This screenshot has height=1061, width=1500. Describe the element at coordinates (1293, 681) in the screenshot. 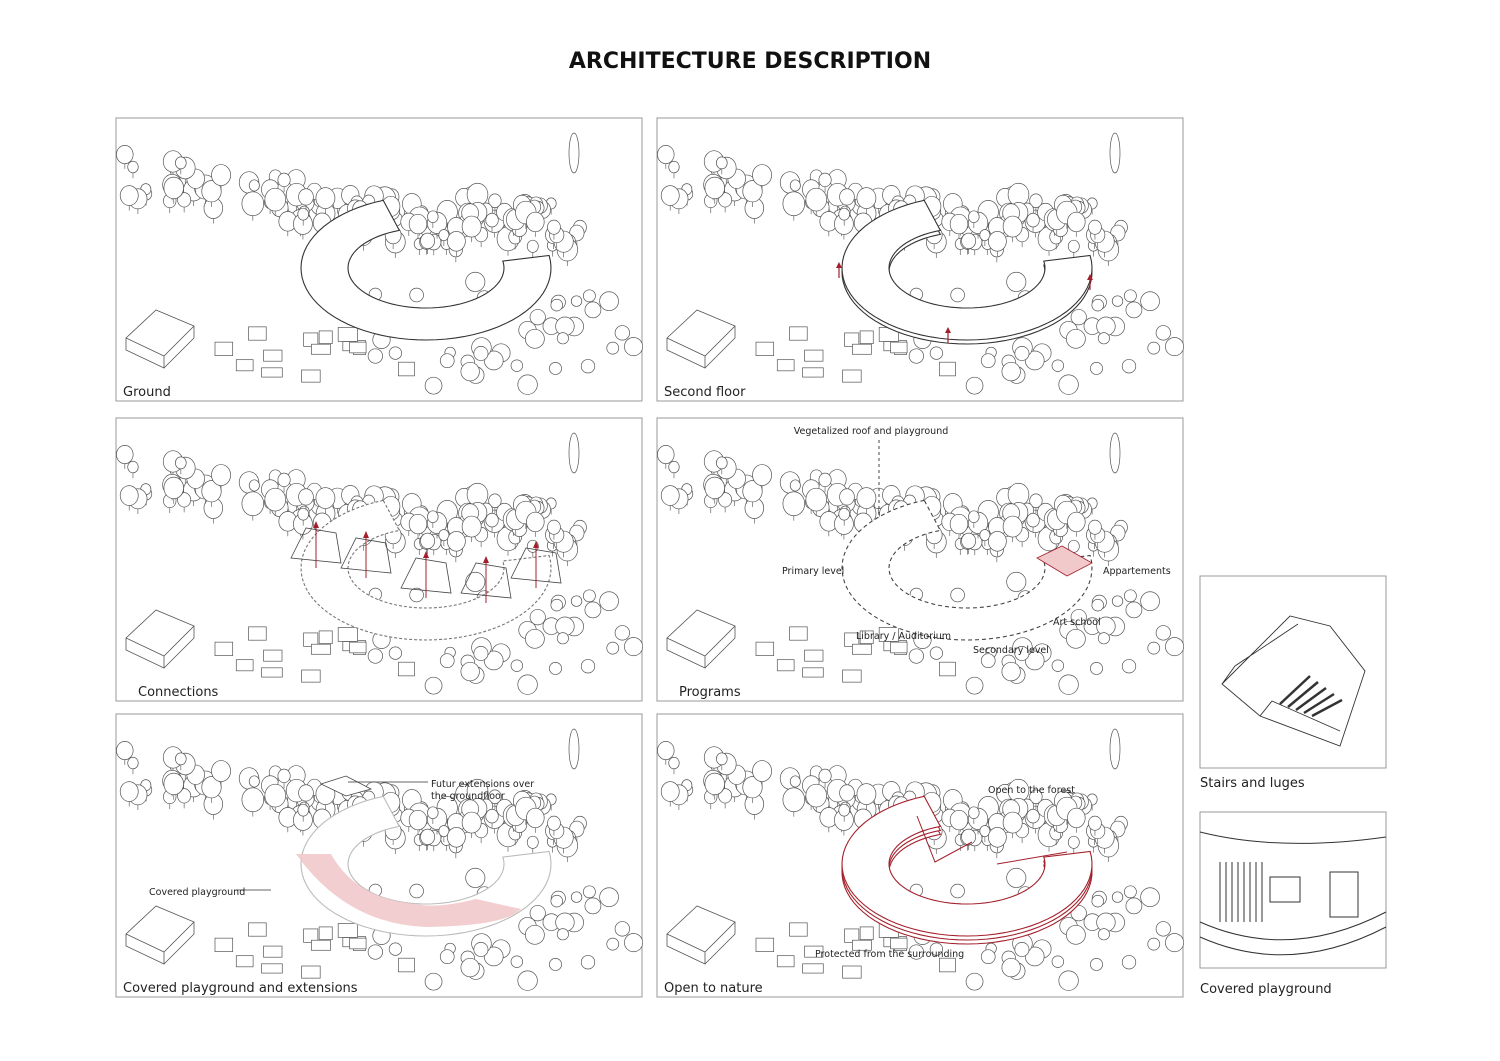

I see `stairs-drawing` at that location.